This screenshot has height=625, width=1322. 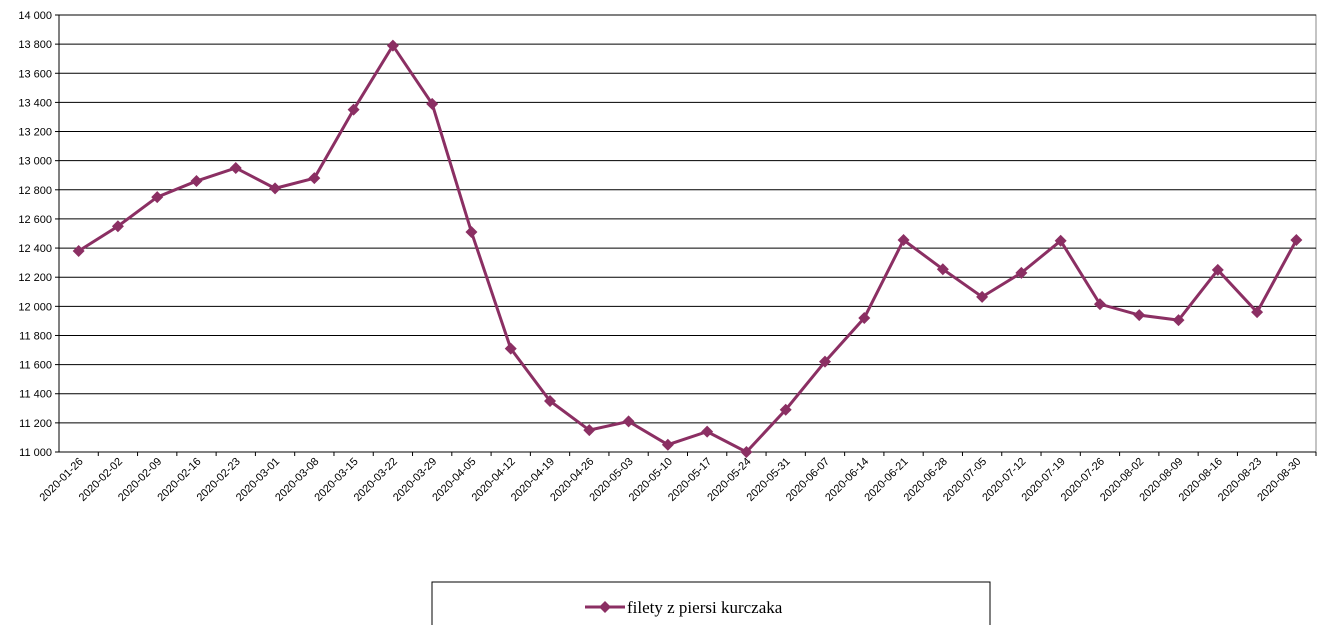 I want to click on legend-box, so click(x=711, y=603).